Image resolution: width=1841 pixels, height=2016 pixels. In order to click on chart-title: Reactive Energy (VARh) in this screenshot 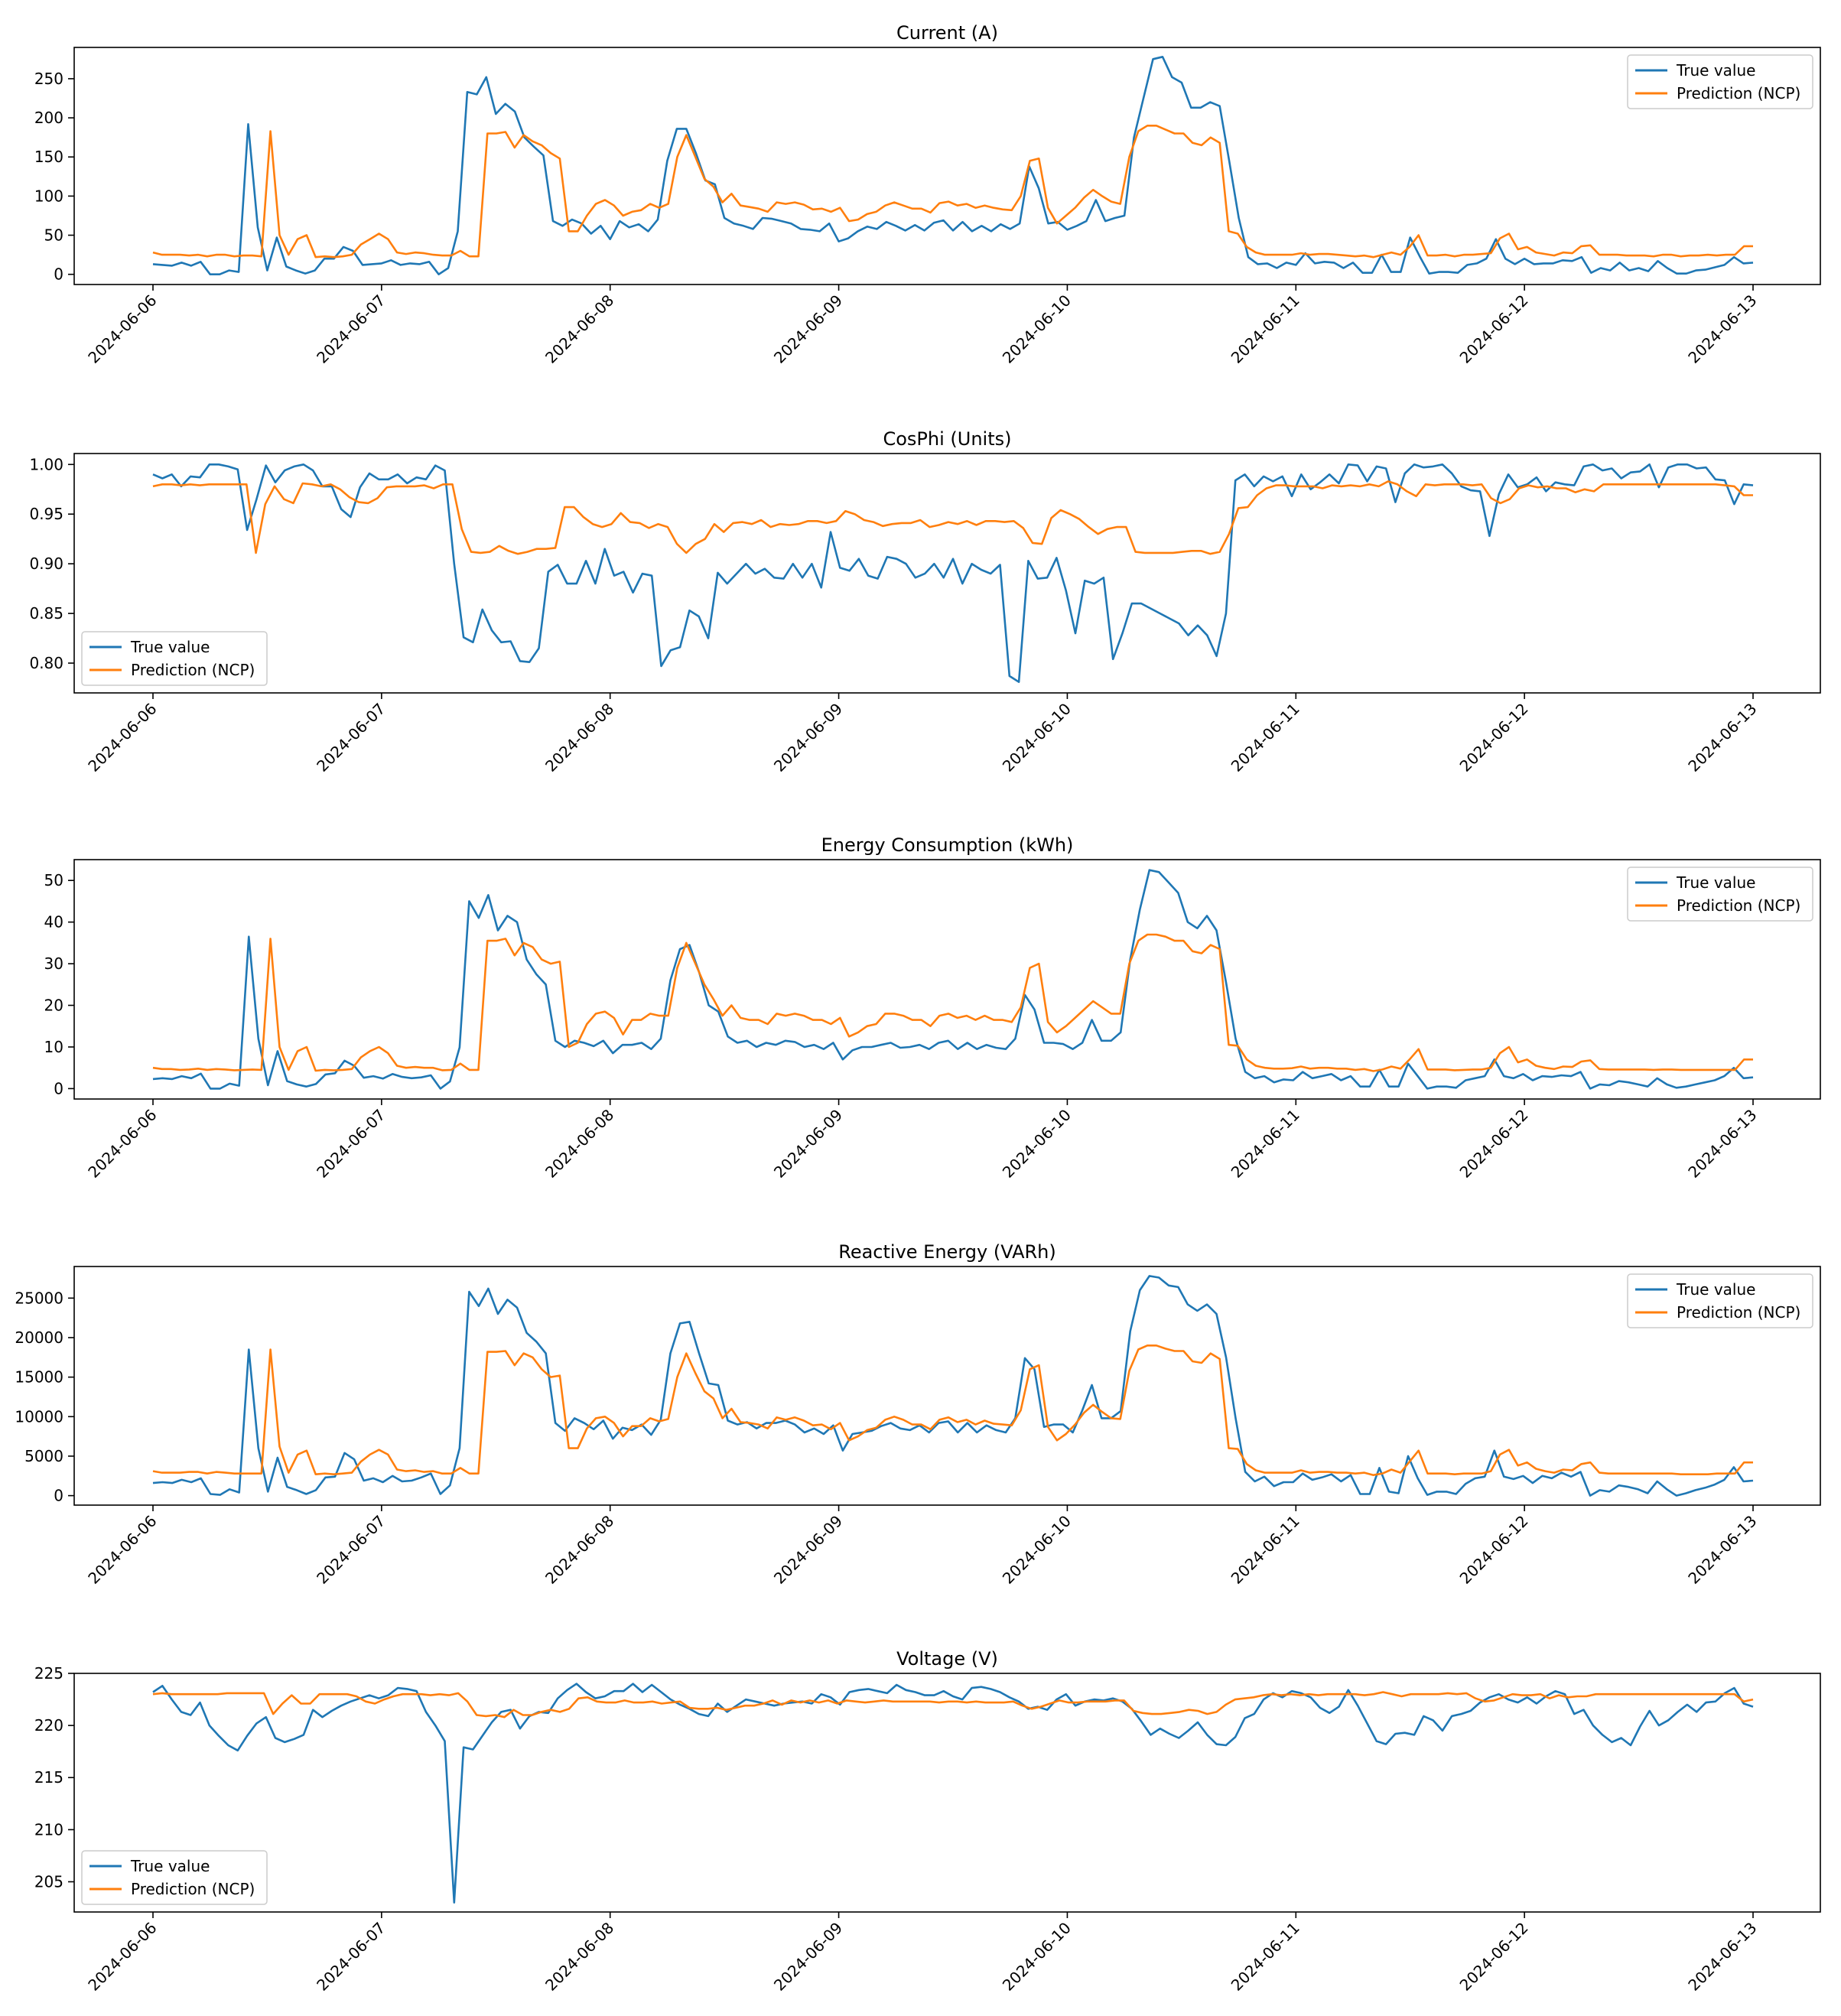, I will do `click(947, 1252)`.